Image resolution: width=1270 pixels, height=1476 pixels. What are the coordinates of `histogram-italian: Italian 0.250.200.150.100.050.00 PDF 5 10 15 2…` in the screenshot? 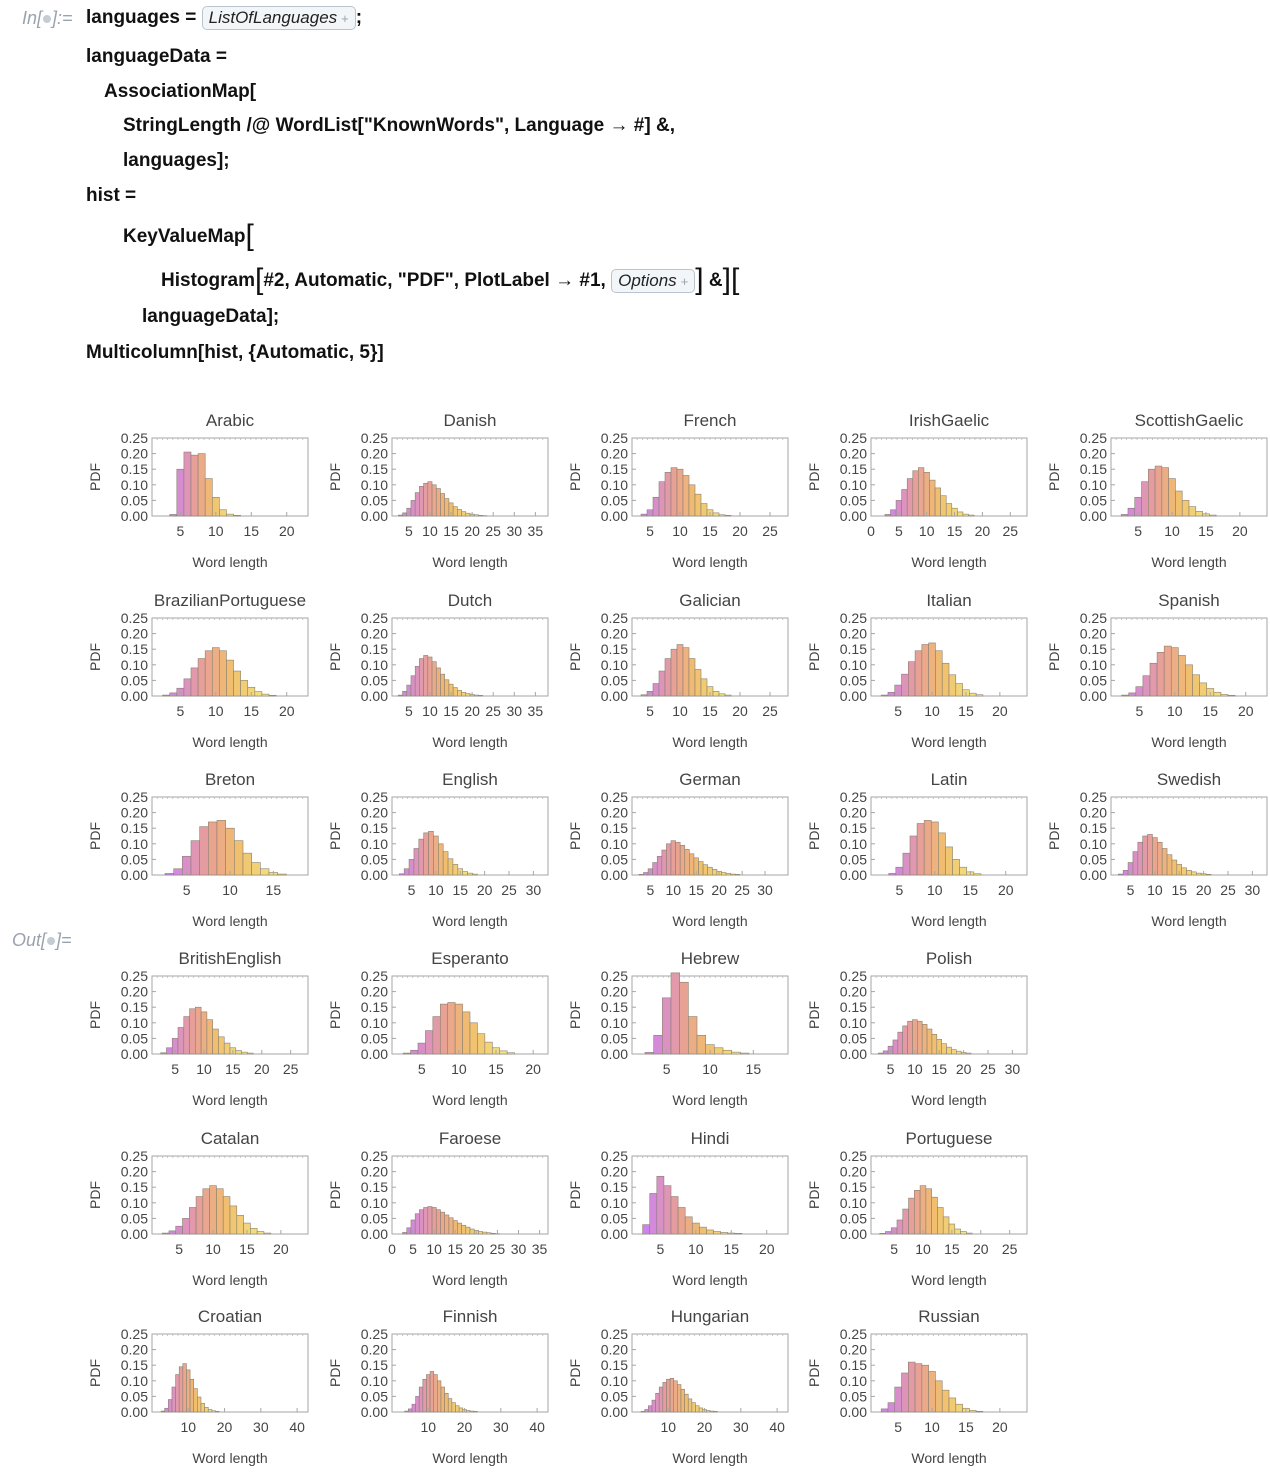 It's located at (917, 670).